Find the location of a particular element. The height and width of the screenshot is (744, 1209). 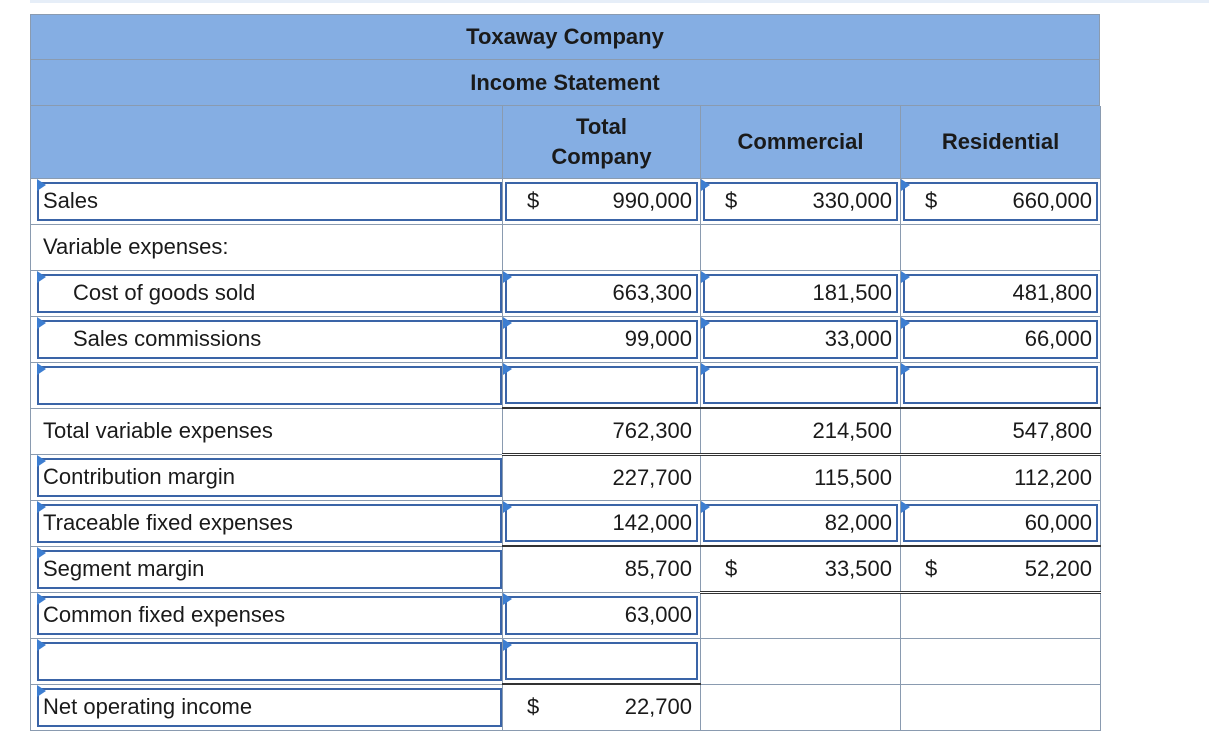

column-header-total: Total Company is located at coordinates (601, 142).